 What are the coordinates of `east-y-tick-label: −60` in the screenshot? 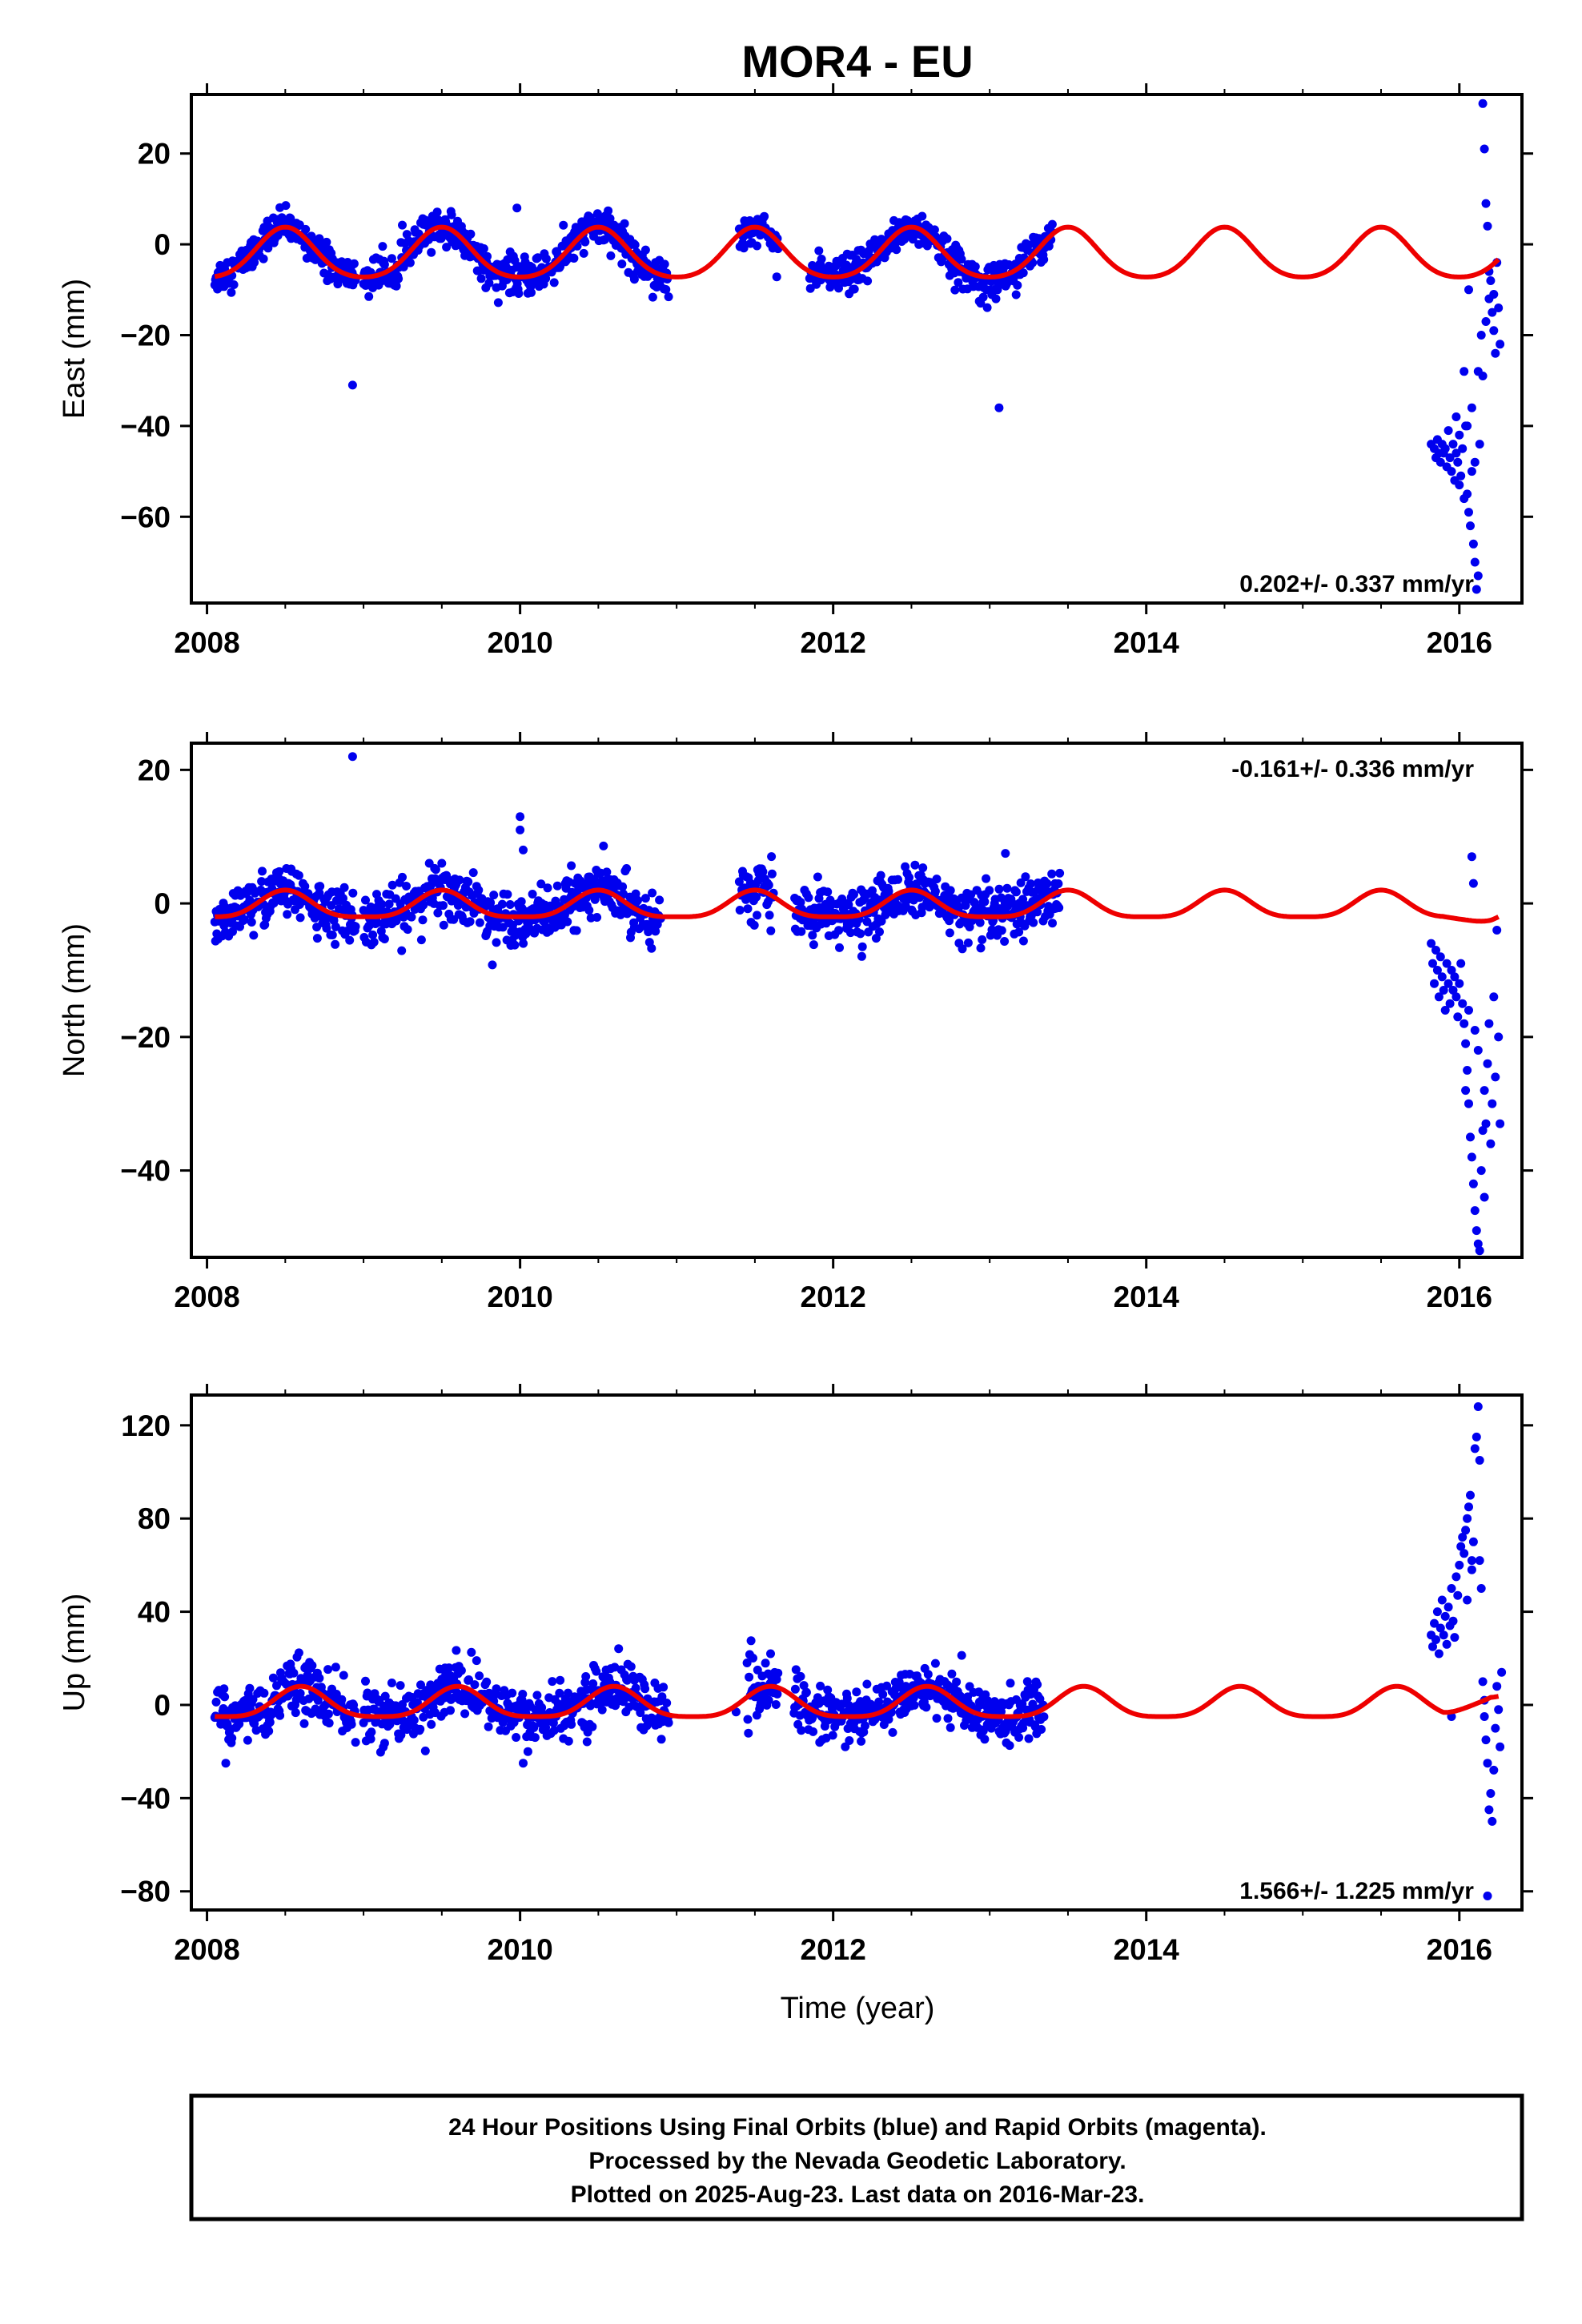 It's located at (145, 517).